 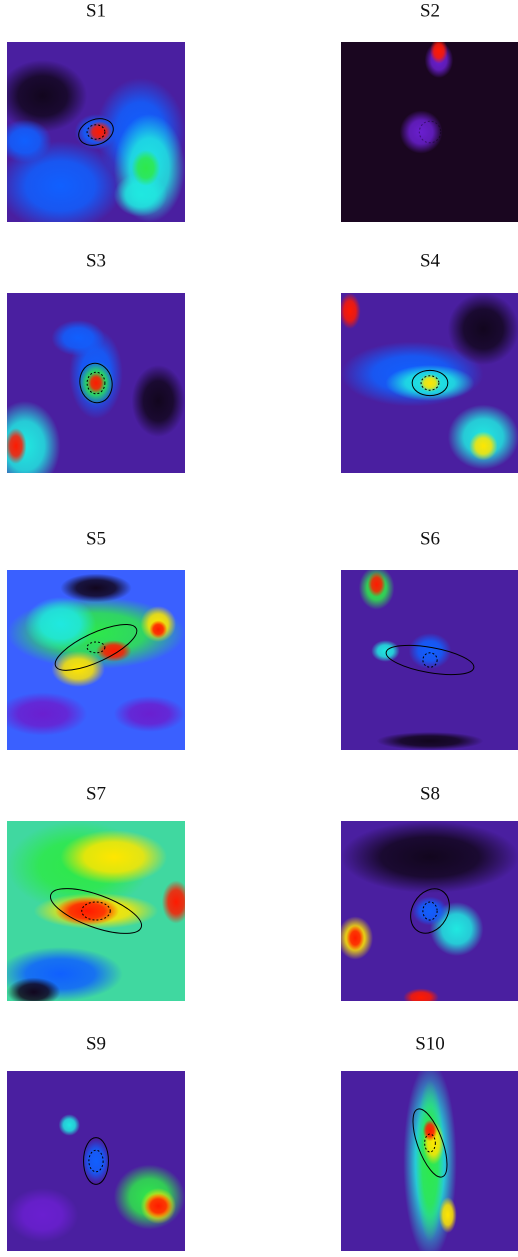 I want to click on panel: S5, so click(x=96, y=639).